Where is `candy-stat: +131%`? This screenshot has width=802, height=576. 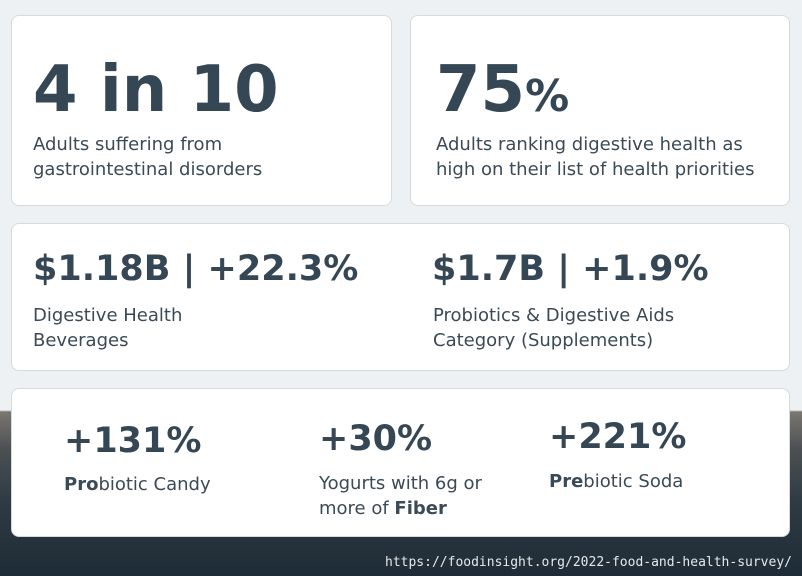 candy-stat: +131% is located at coordinates (133, 441).